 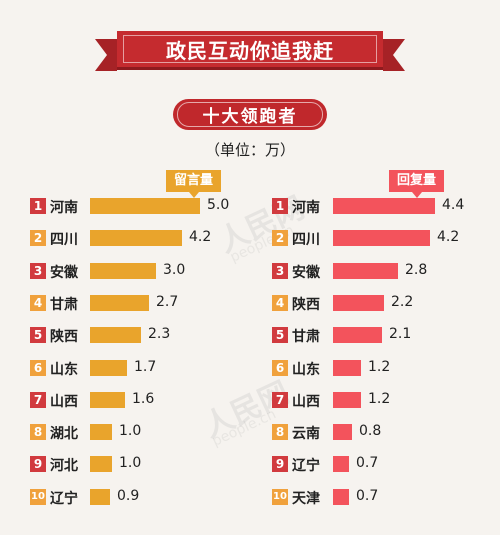 I want to click on left-region-label: 河南, so click(x=64, y=208).